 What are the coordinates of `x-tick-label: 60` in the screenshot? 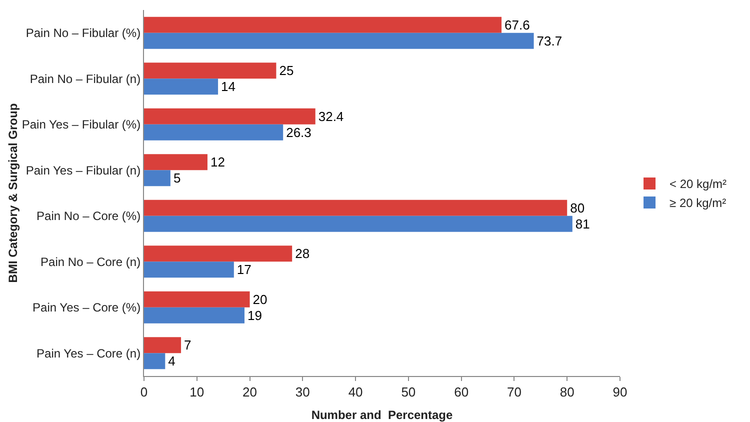 It's located at (461, 392).